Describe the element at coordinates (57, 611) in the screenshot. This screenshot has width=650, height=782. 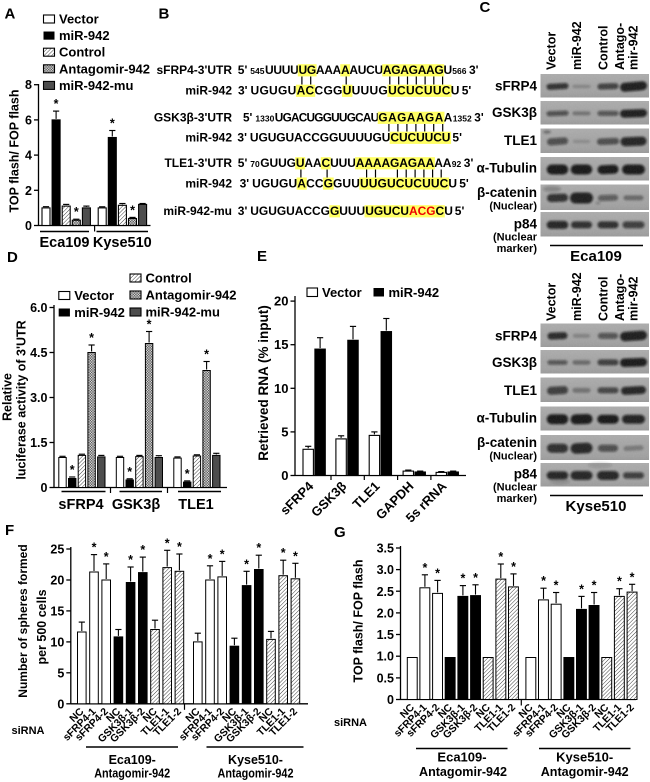
I see `svg-text: 15` at that location.